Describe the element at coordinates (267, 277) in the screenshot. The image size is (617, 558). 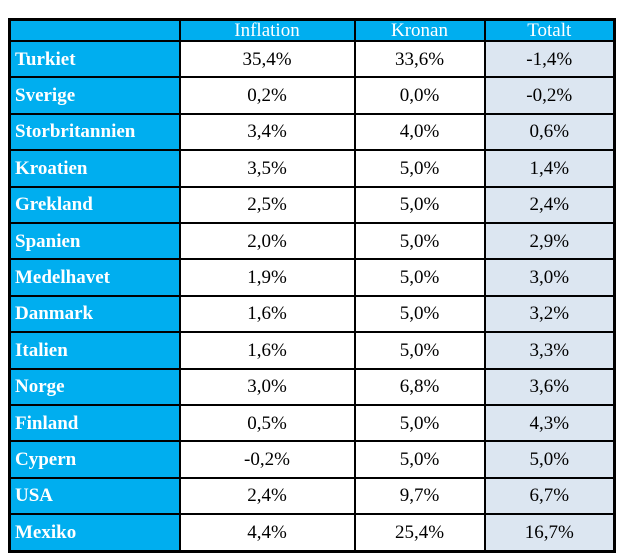
I see `data-cell-inflation: 1,9%` at that location.